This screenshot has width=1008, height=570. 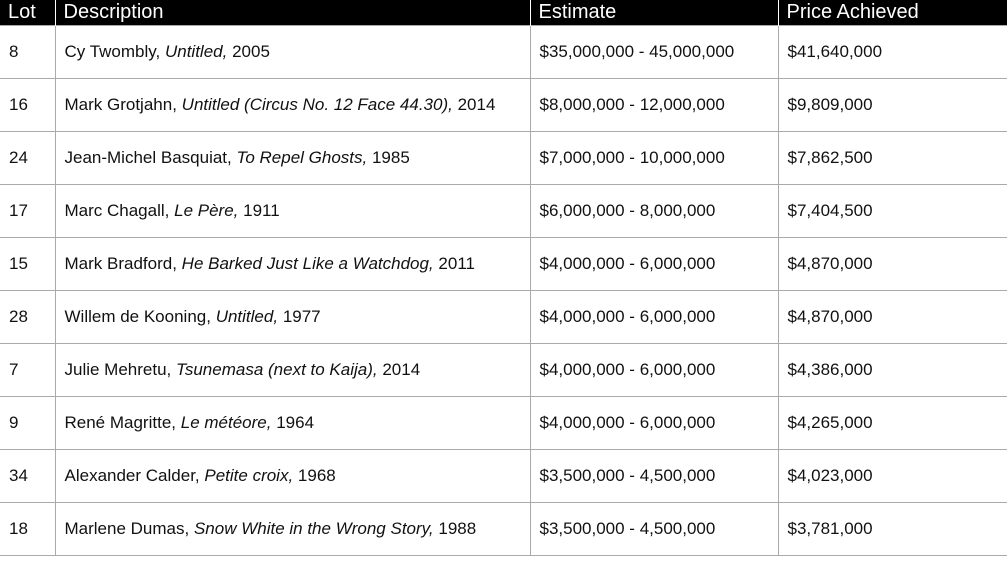 What do you see at coordinates (892, 370) in the screenshot?
I see `price-cell: $4,386,000` at bounding box center [892, 370].